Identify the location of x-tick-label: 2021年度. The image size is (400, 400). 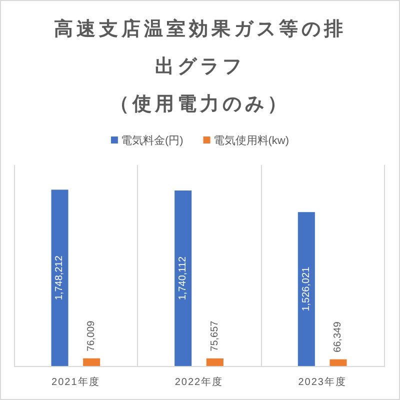
(76, 382).